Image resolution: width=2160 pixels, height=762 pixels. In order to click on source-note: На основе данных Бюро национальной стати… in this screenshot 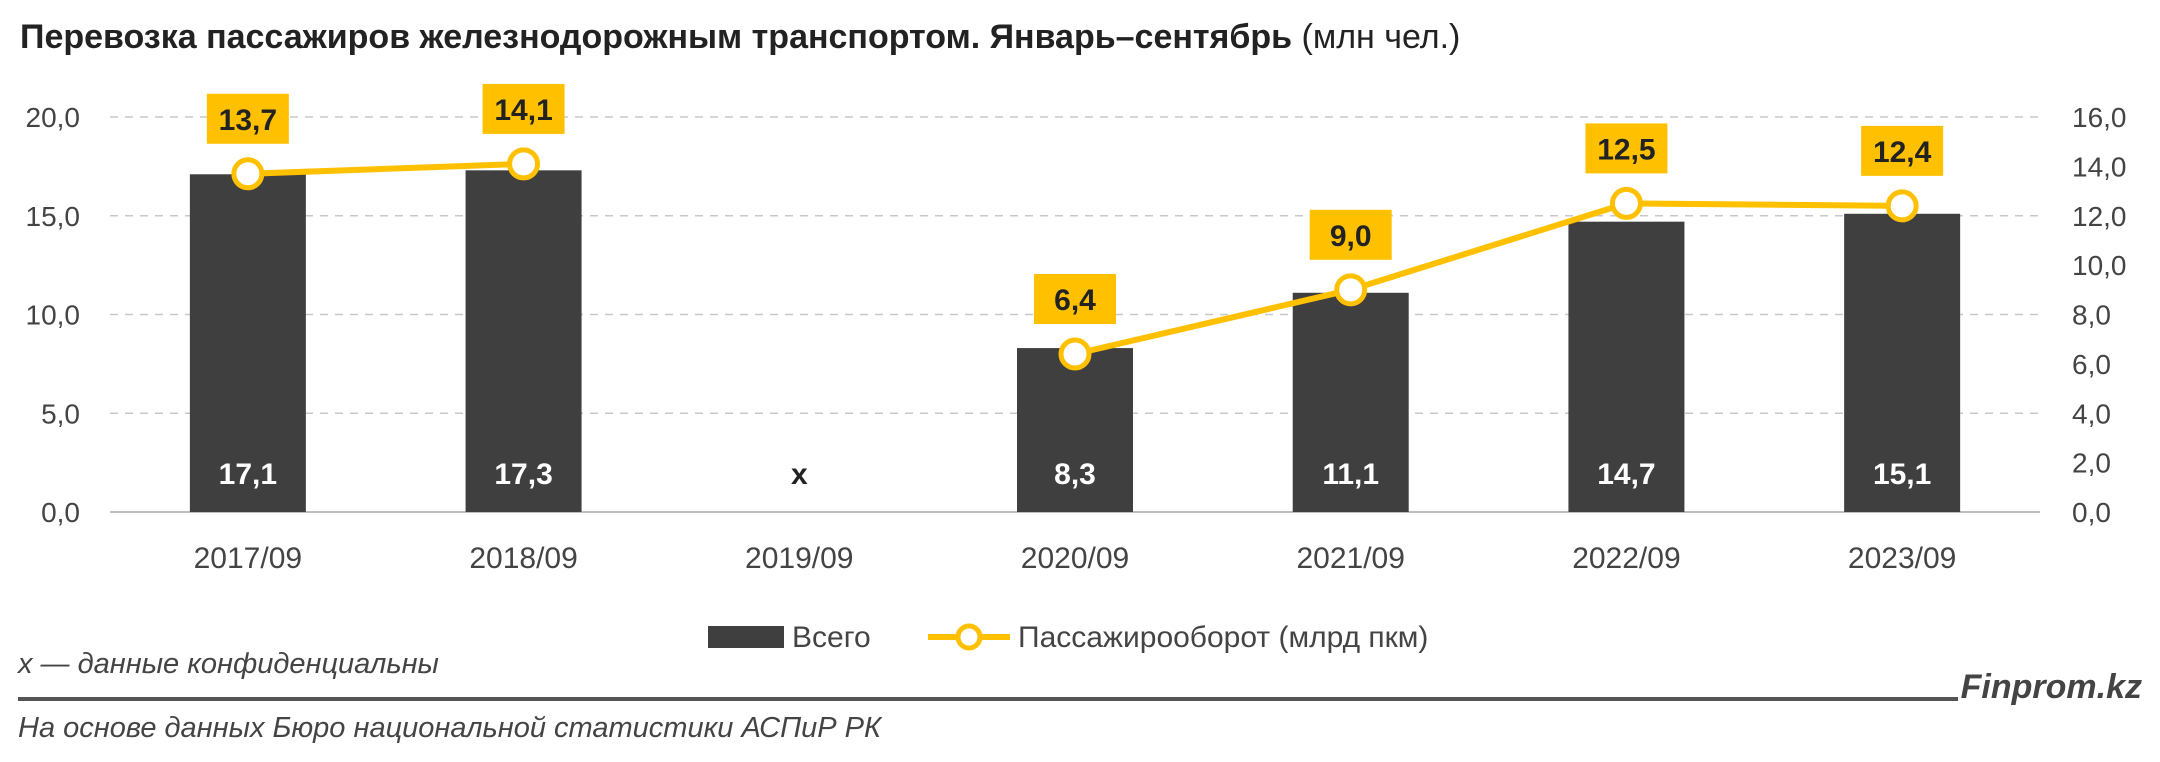, I will do `click(450, 728)`.